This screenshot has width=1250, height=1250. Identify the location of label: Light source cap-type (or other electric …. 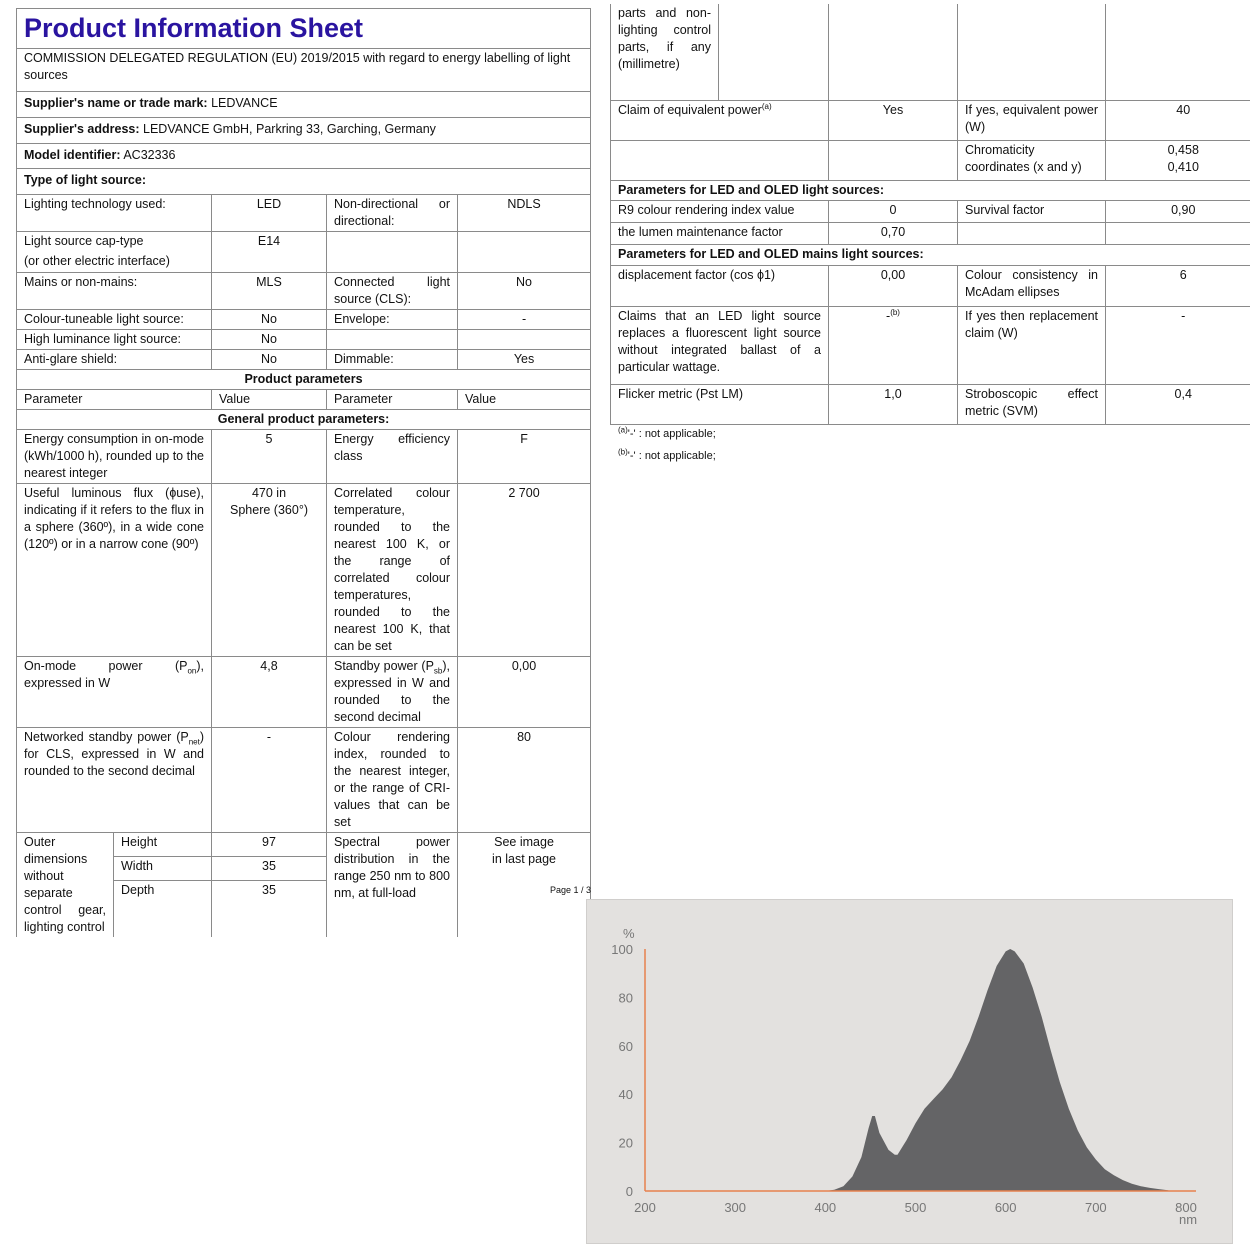
(114, 252).